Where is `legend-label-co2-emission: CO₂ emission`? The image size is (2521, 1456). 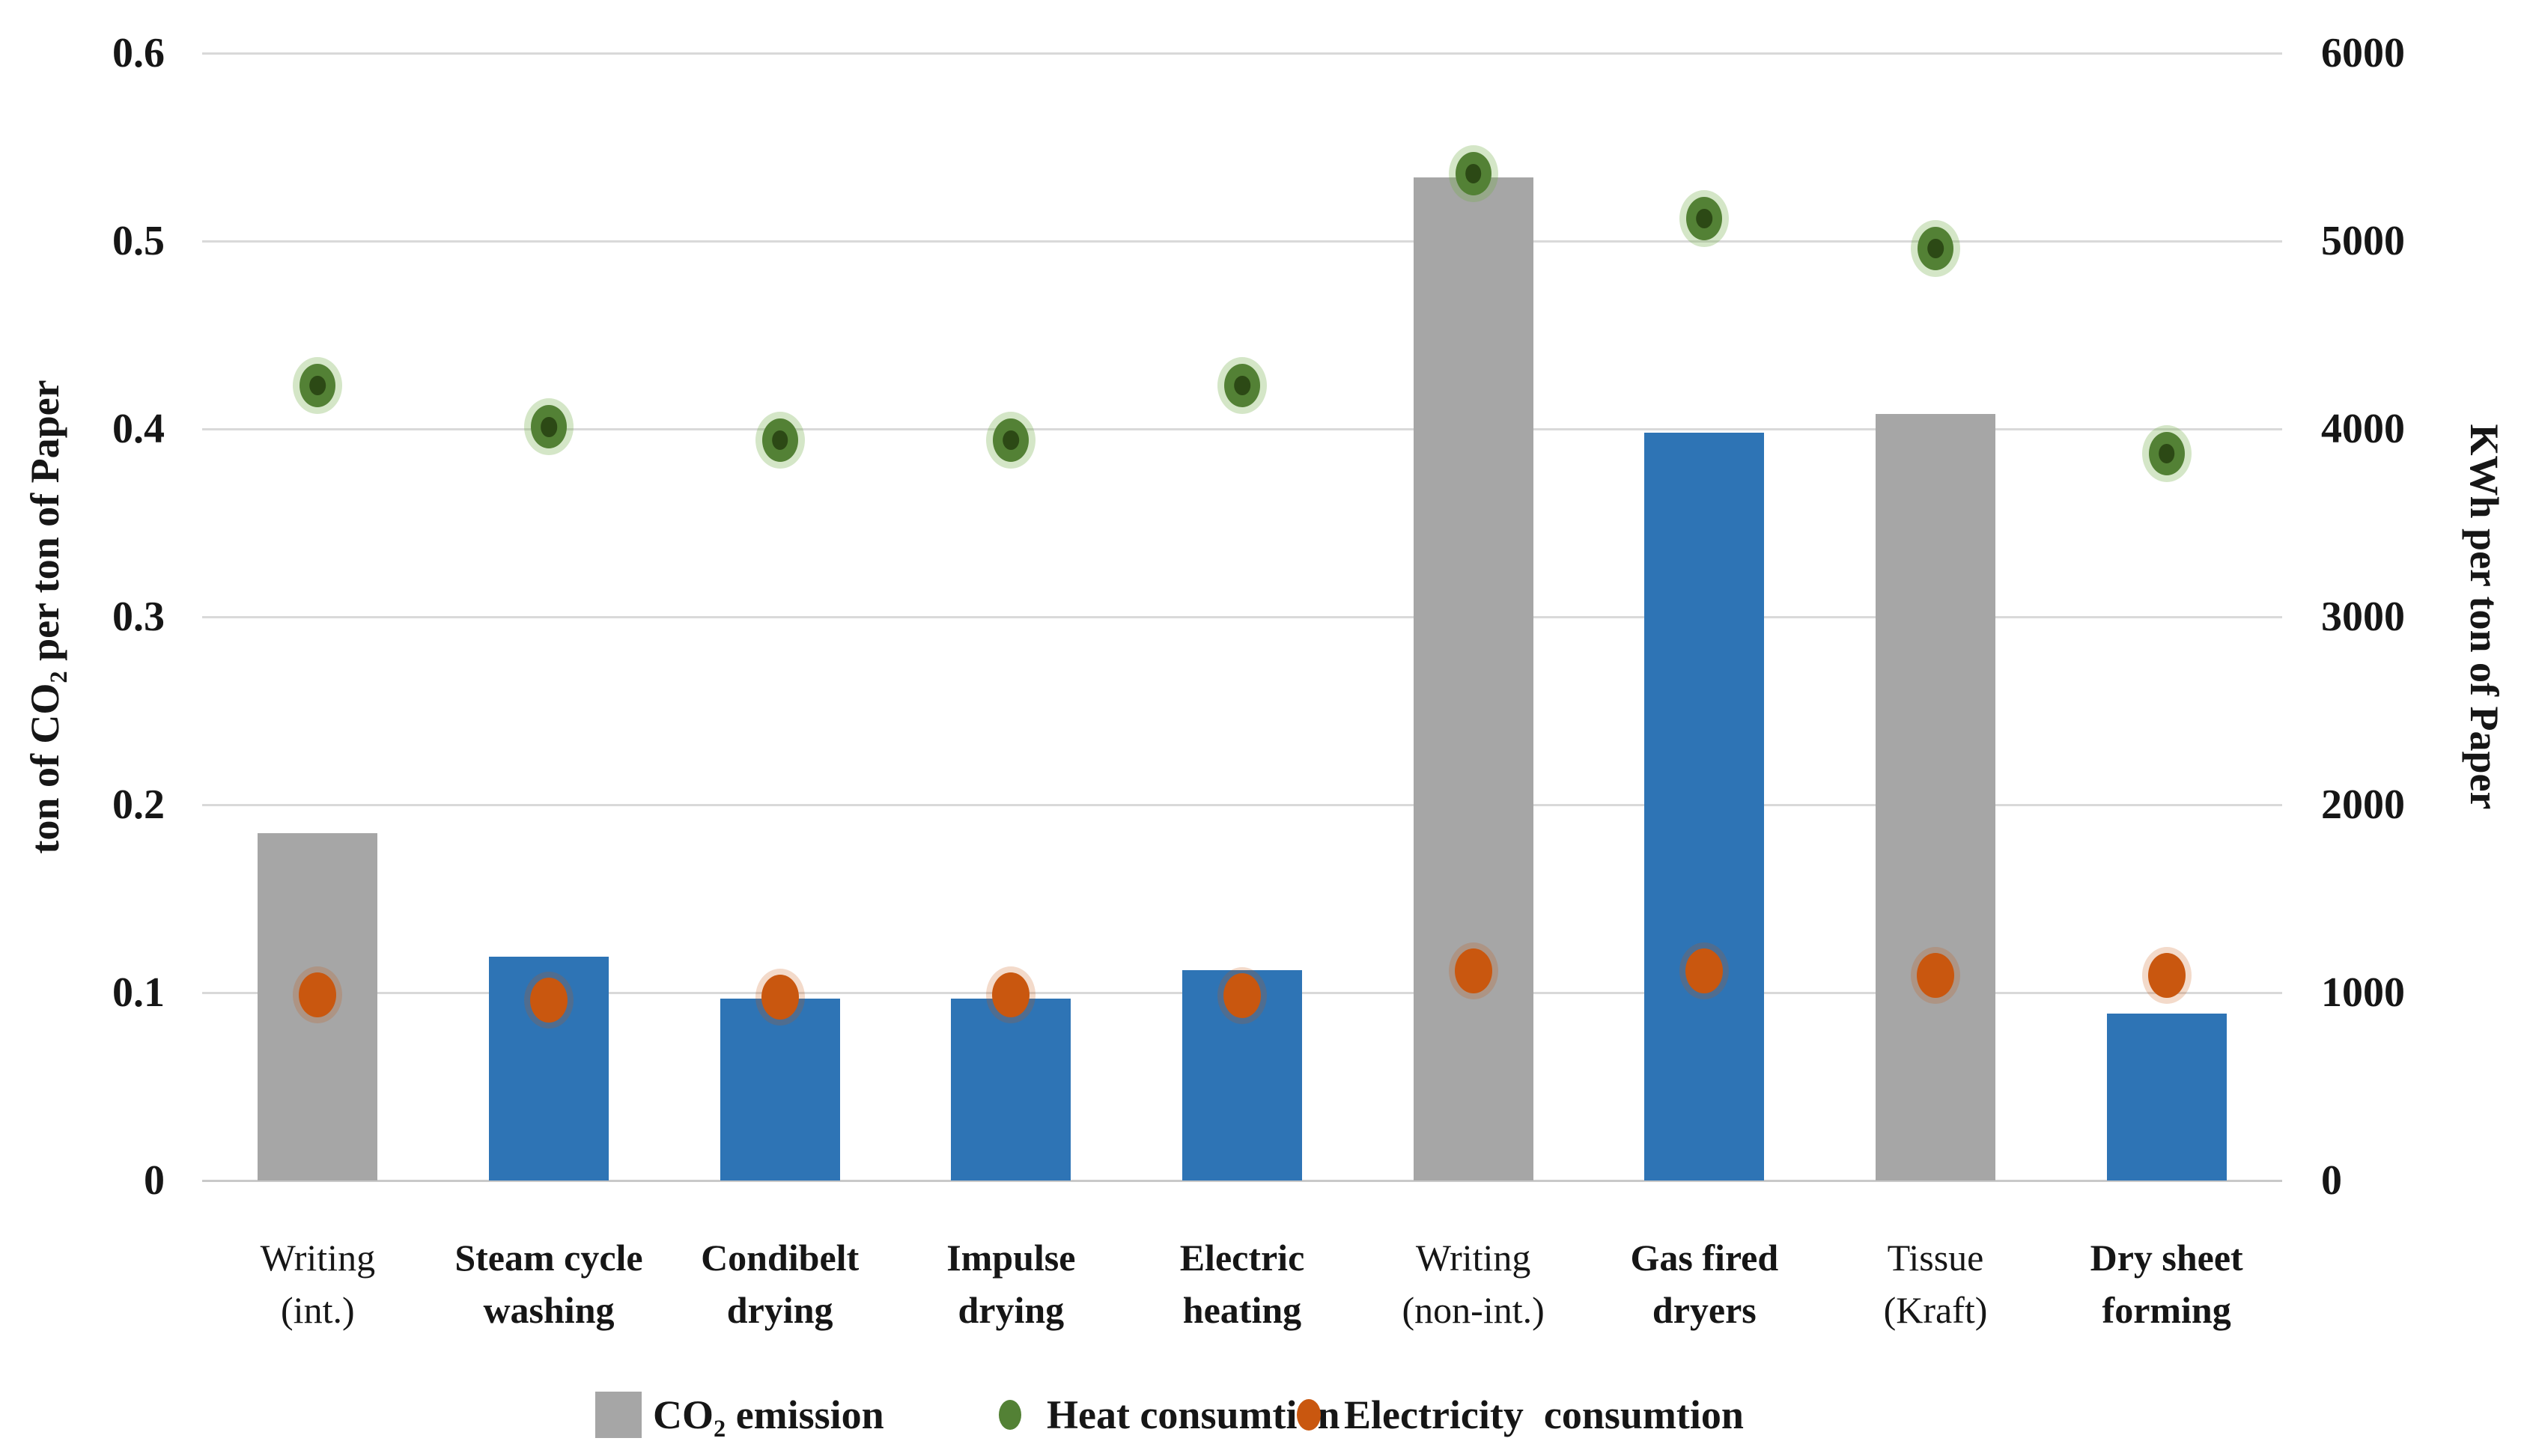 legend-label-co2-emission: CO₂ emission is located at coordinates (769, 1414).